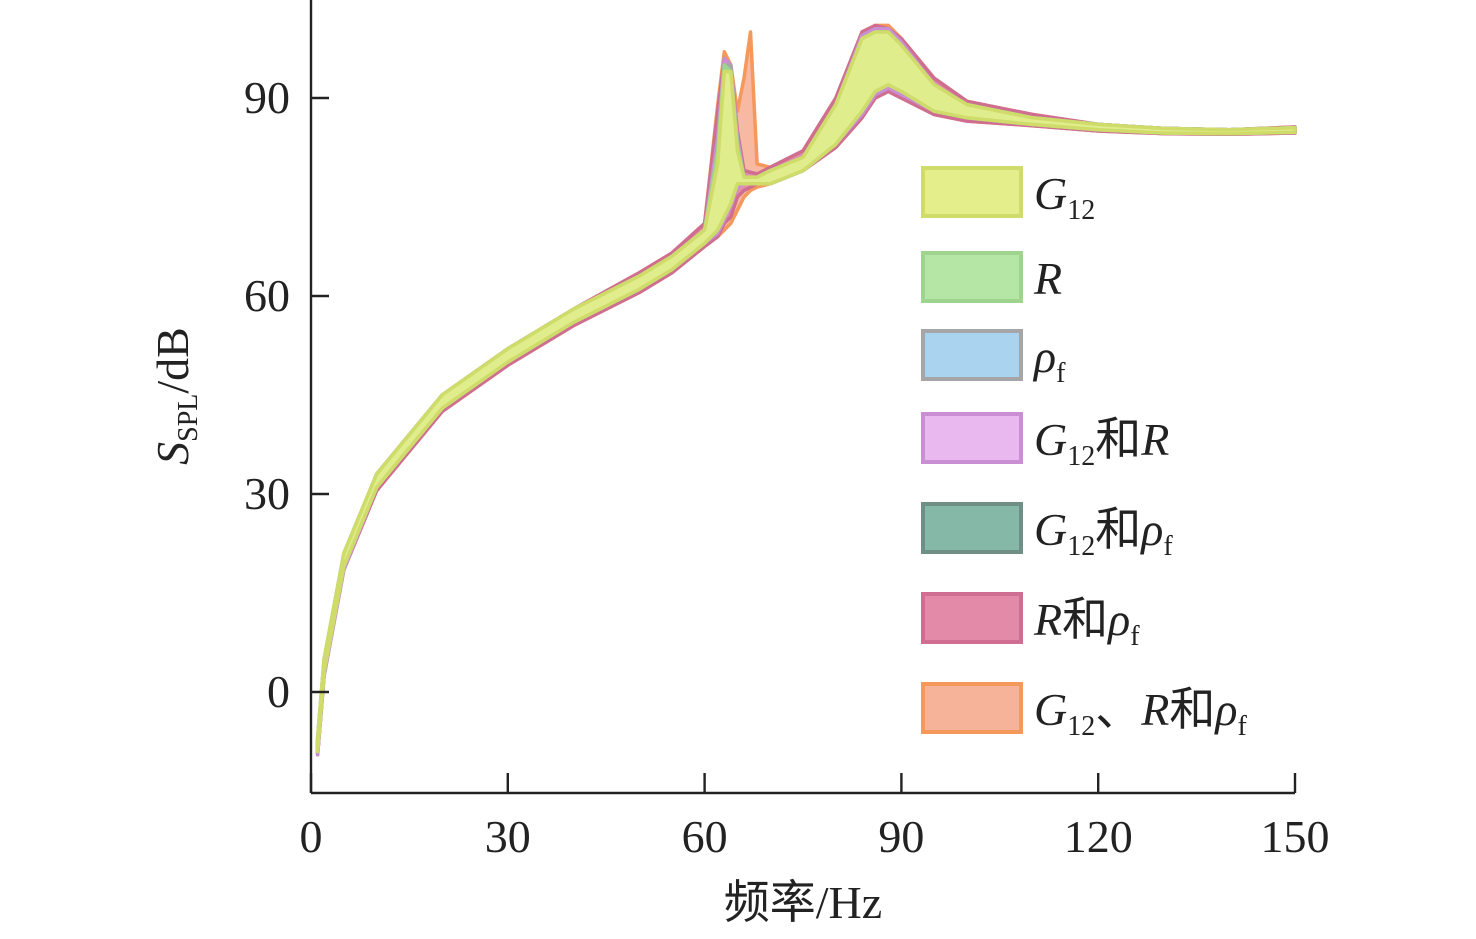 This screenshot has width=1476, height=939. Describe the element at coordinates (1140, 713) in the screenshot. I see `legend-label: G12、R和ρf` at that location.